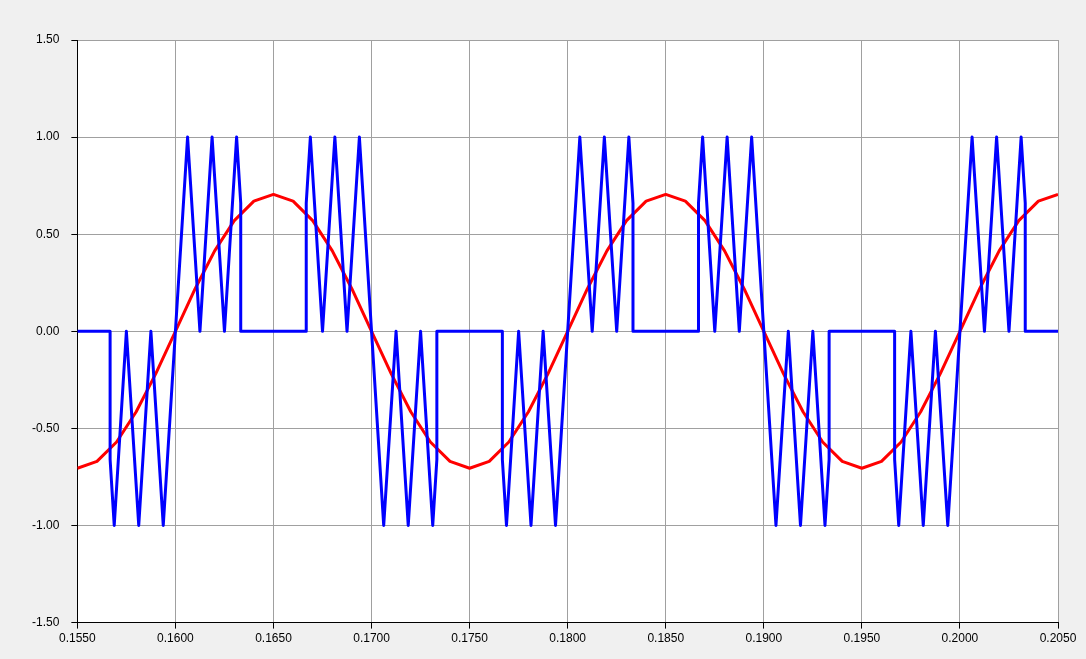 The image size is (1086, 659). I want to click on y-tick-label: -1.00, so click(45, 524).